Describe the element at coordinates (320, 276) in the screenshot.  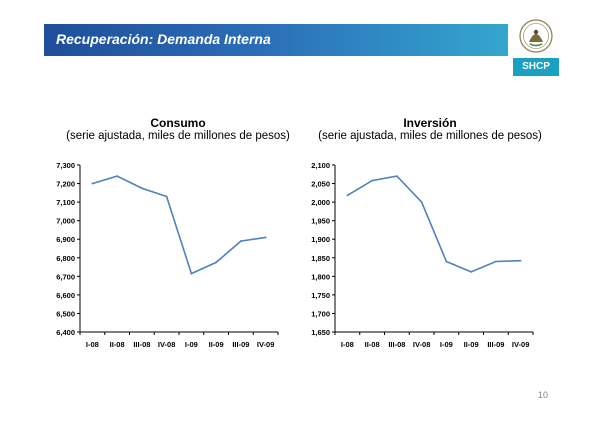
I see `inversion-y-tick-label: 1,800` at that location.